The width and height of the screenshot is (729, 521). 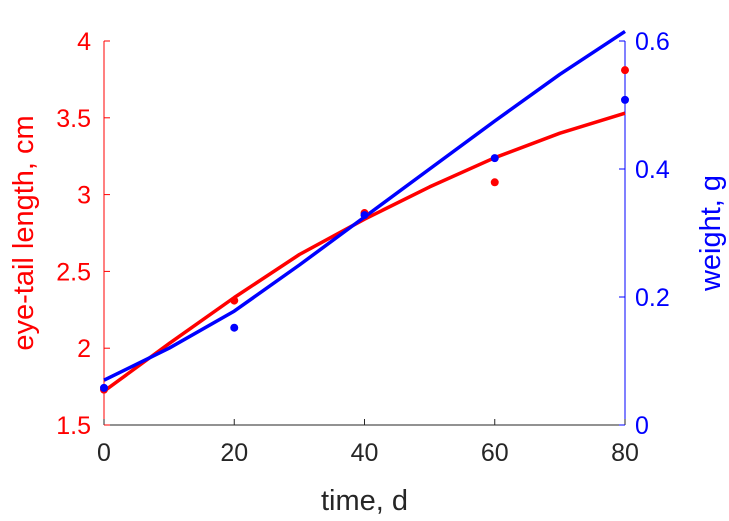 What do you see at coordinates (73, 426) in the screenshot?
I see `y-left-tick-label: 1.5` at bounding box center [73, 426].